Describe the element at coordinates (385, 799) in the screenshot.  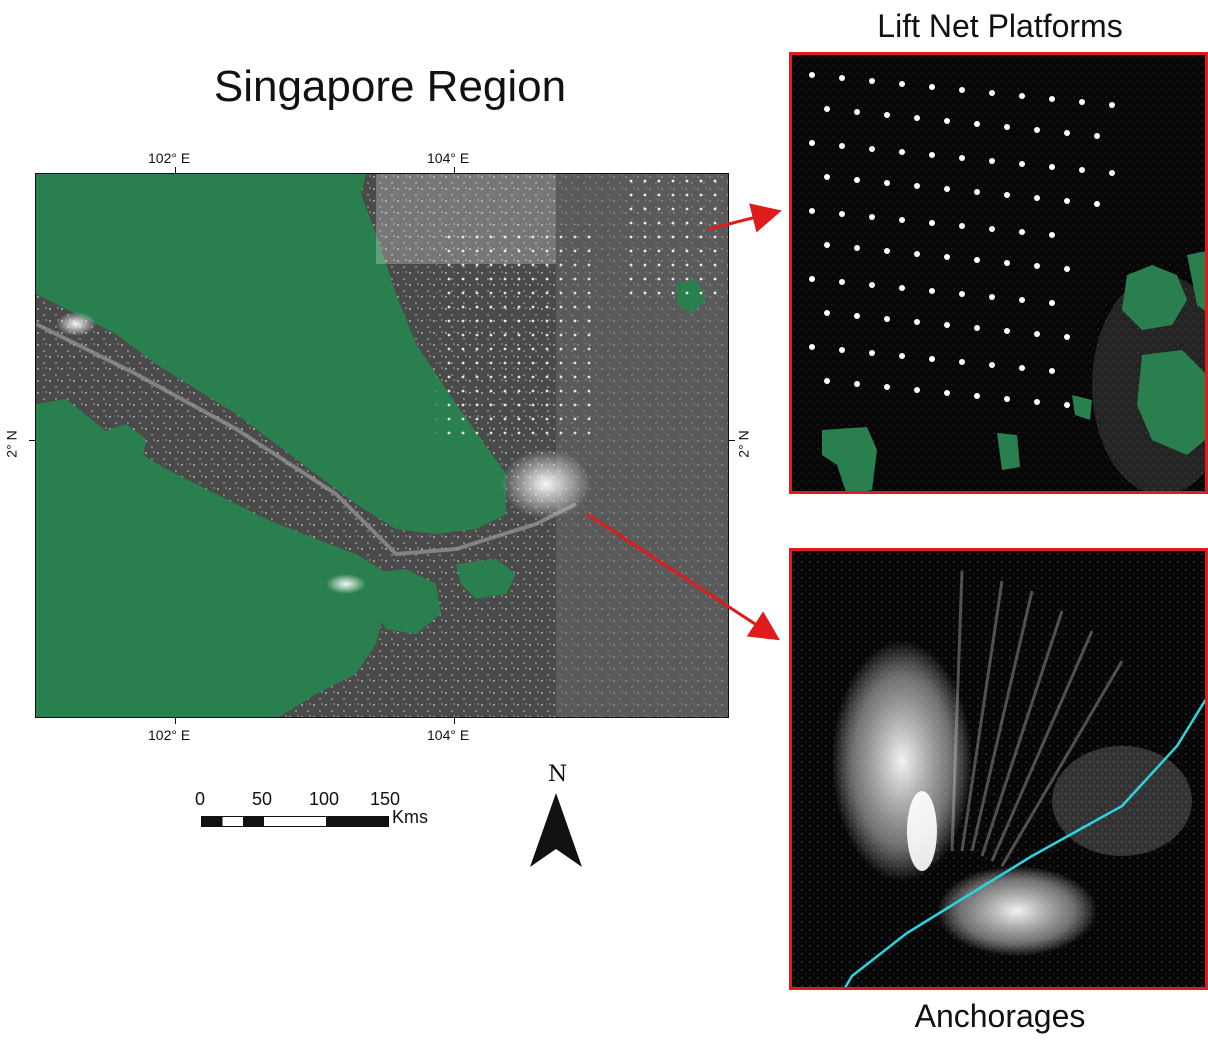
I see `scale-label-150: 150` at that location.